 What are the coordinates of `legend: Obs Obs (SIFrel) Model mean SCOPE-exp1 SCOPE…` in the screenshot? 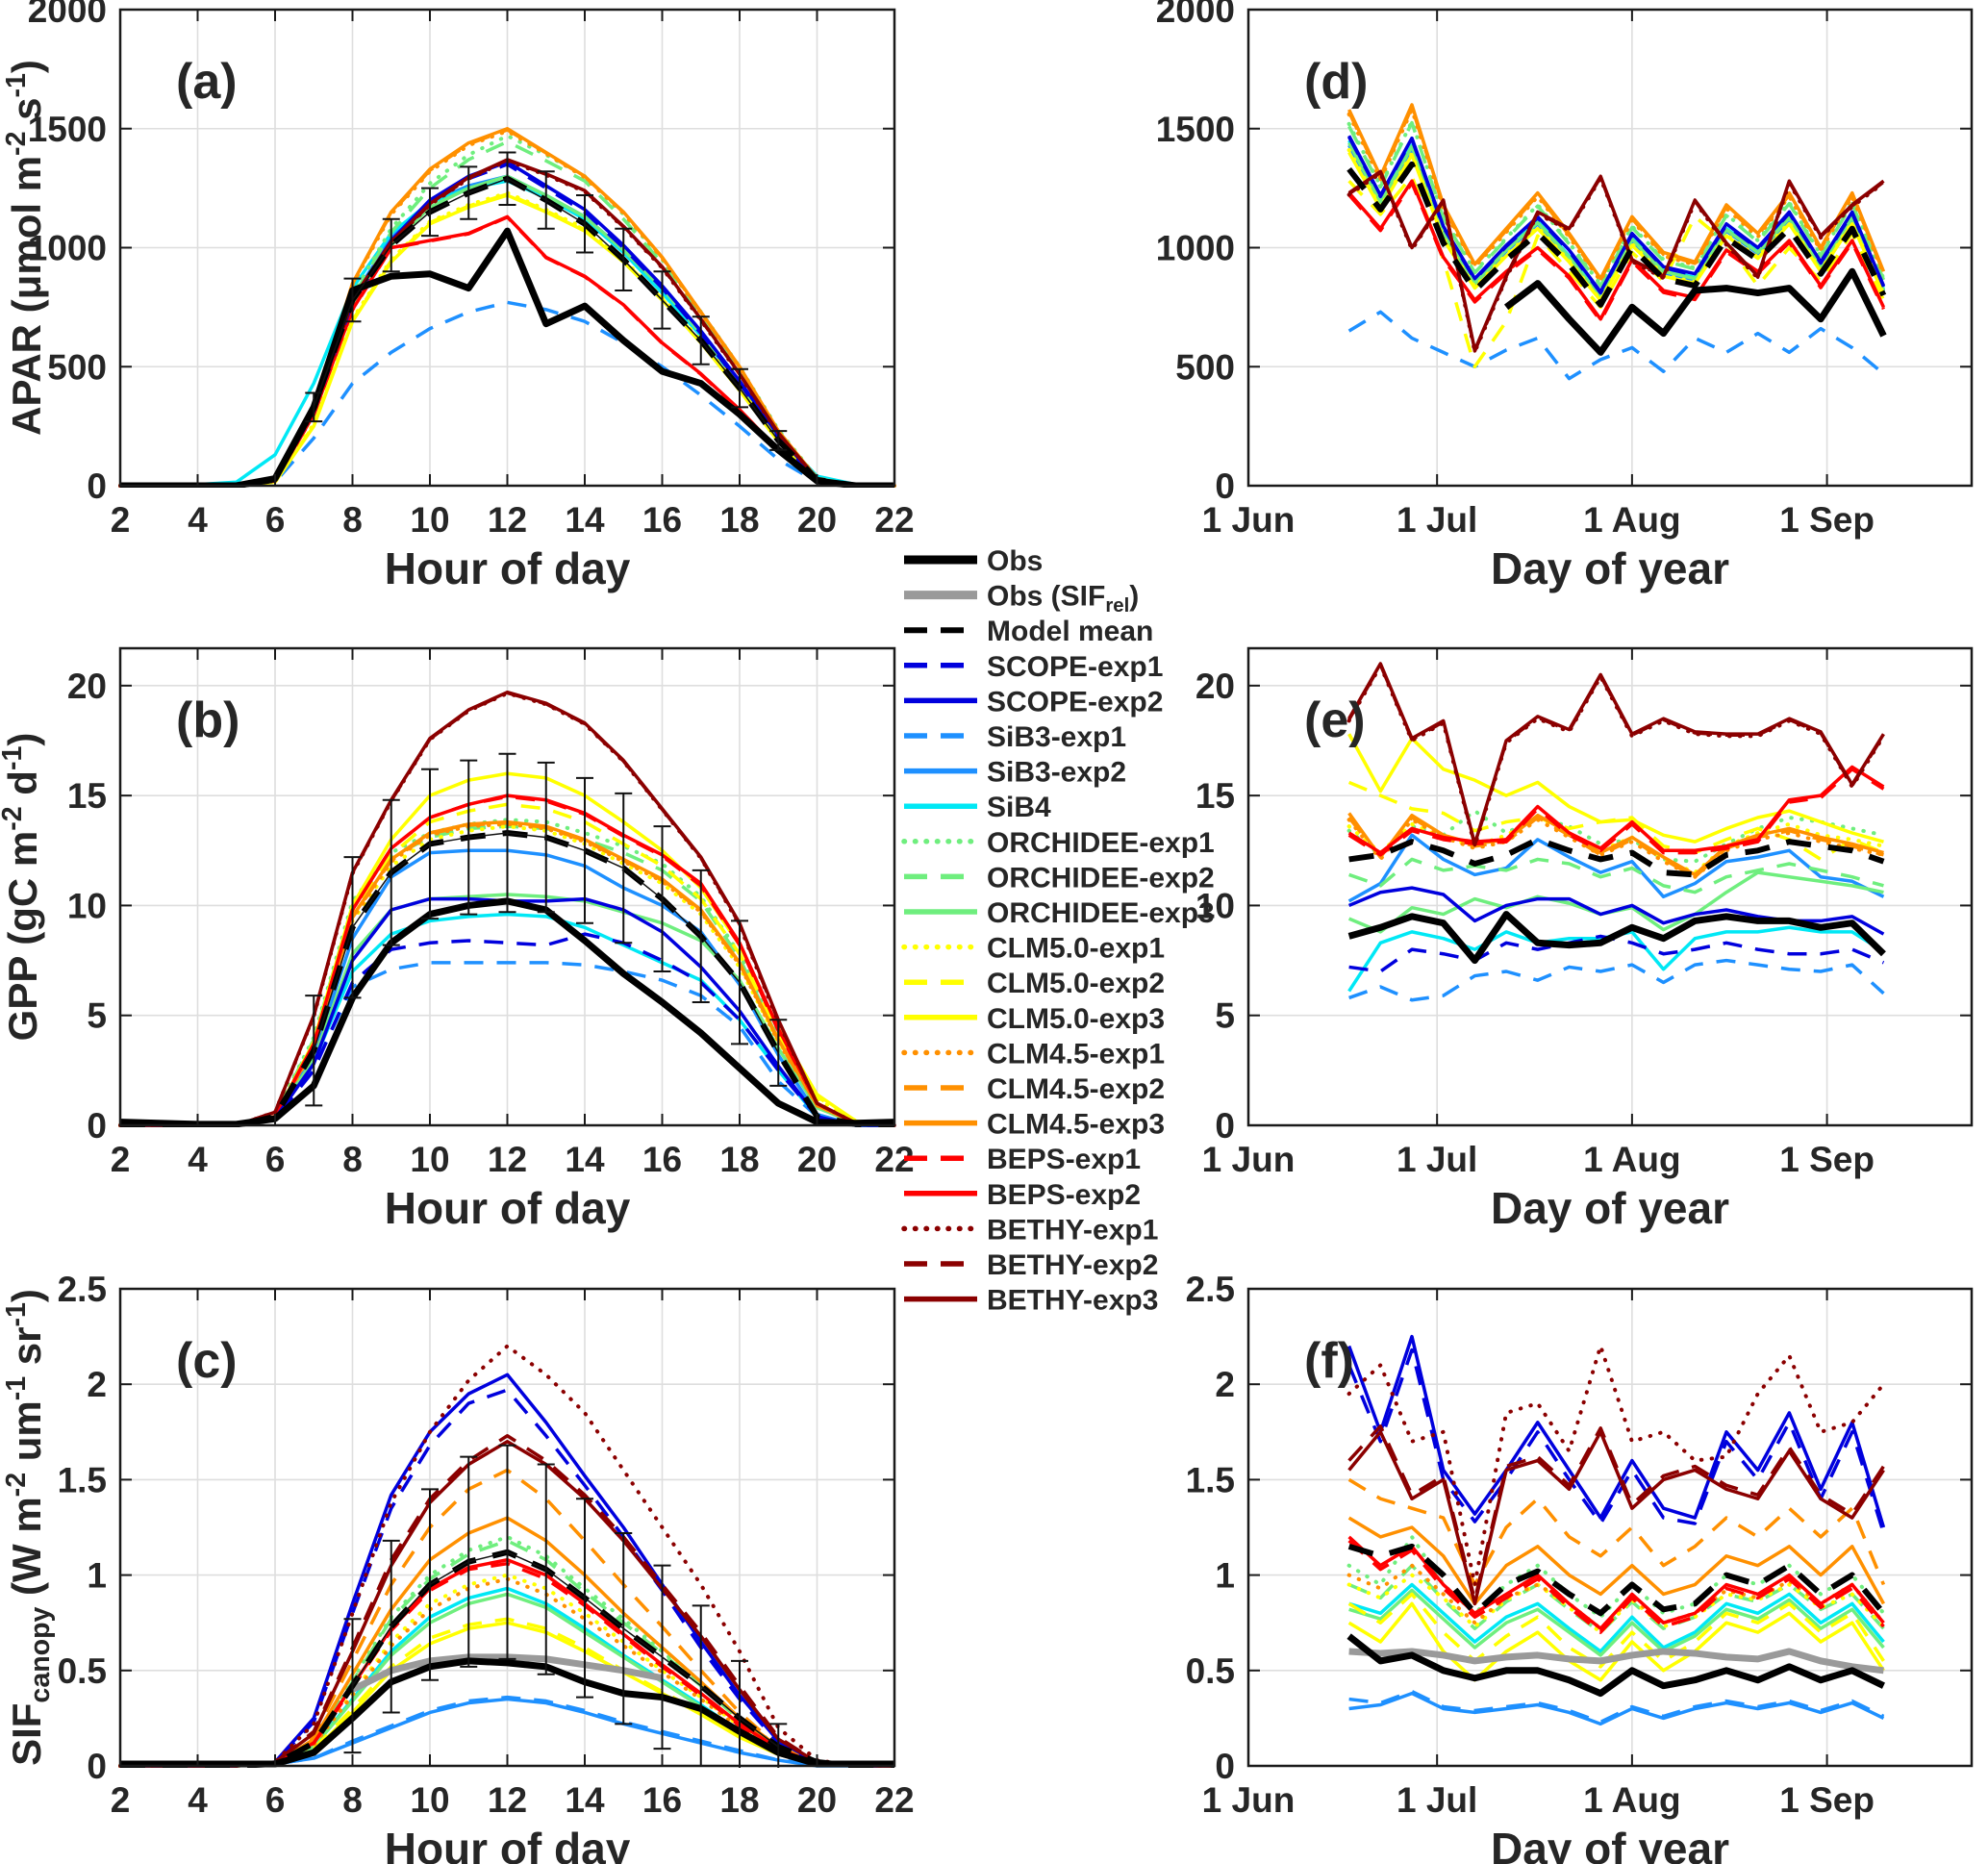 It's located at (1082, 930).